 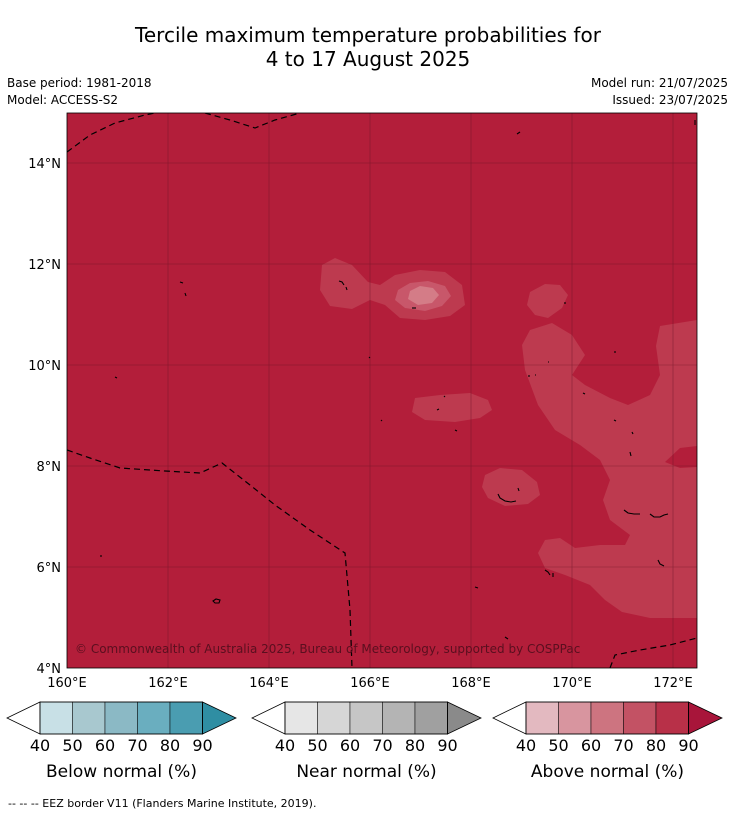 I want to click on near-normal-label: Near normal (%), so click(x=366, y=772).